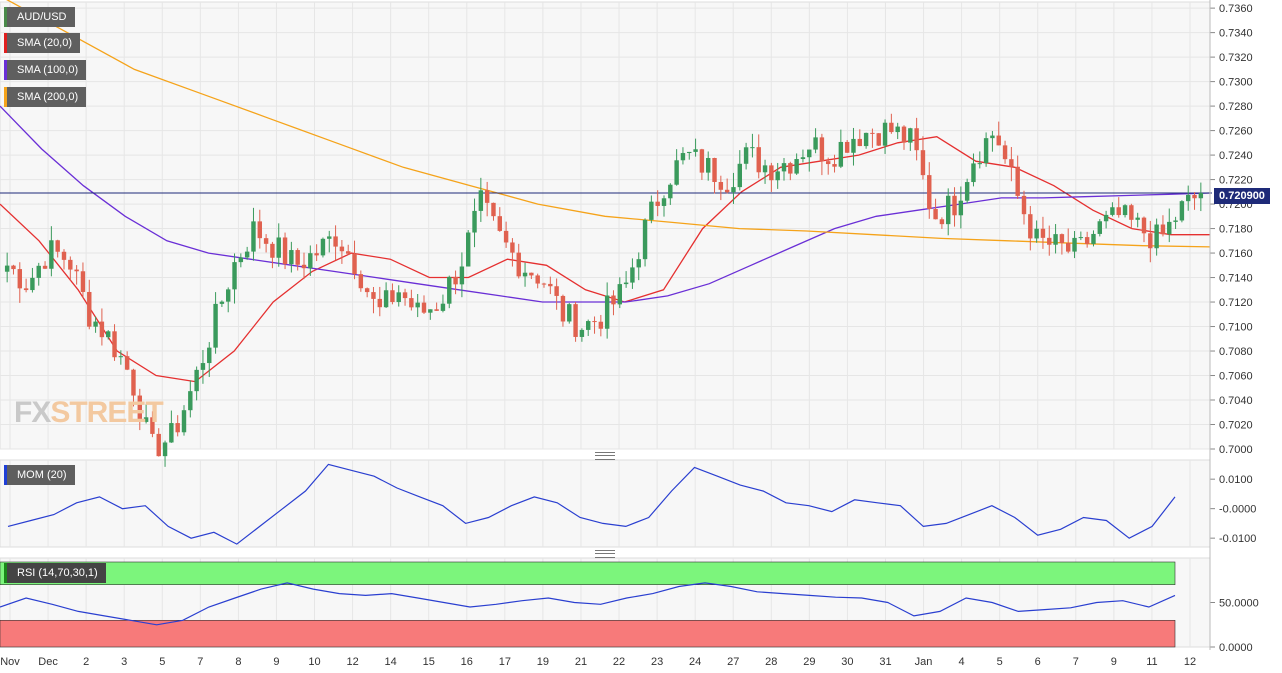 Image resolution: width=1282 pixels, height=673 pixels. What do you see at coordinates (1151, 662) in the screenshot?
I see `x-tick-label: 11` at bounding box center [1151, 662].